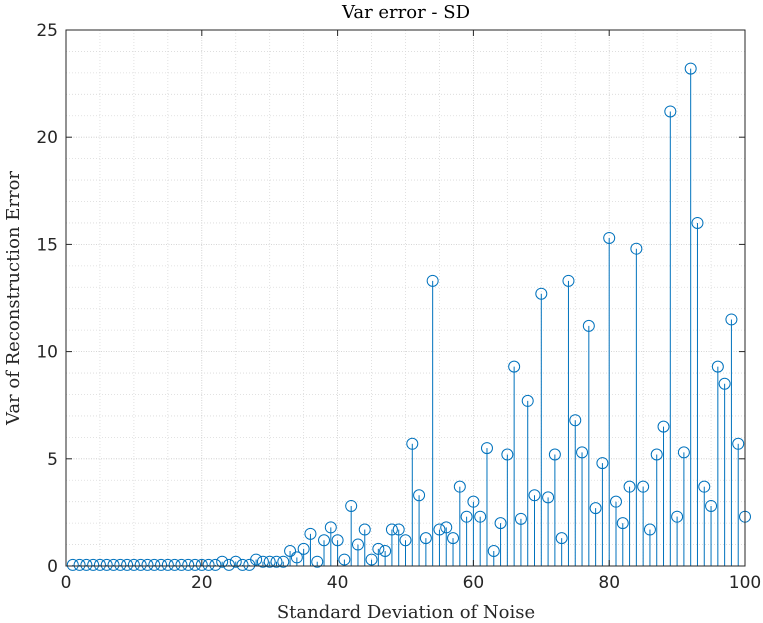  Describe the element at coordinates (474, 583) in the screenshot. I see `x-tick-label: 60` at that location.